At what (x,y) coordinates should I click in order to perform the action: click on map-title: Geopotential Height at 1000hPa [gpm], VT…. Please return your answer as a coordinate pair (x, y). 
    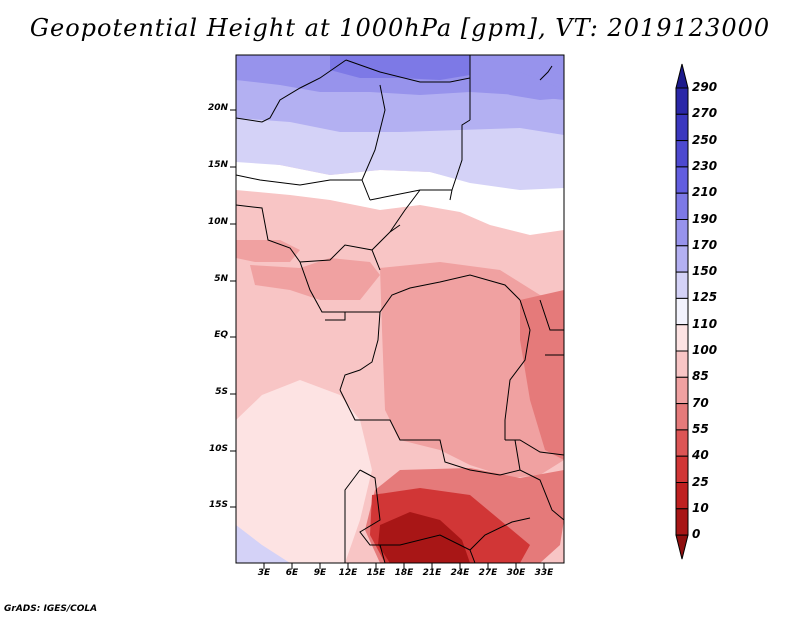
    Looking at the image, I should click on (400, 28).